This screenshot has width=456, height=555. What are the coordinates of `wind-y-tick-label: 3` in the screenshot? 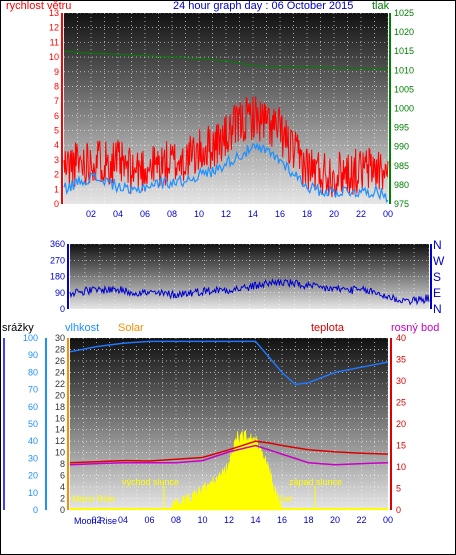 It's located at (56, 160).